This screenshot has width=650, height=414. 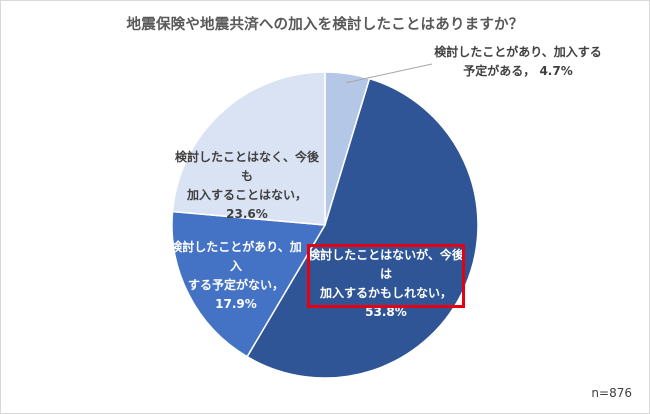 What do you see at coordinates (518, 62) in the screenshot?
I see `slice-label-plan-to-join: 検討したことがあり、加入する 予定がある， 4.7%` at bounding box center [518, 62].